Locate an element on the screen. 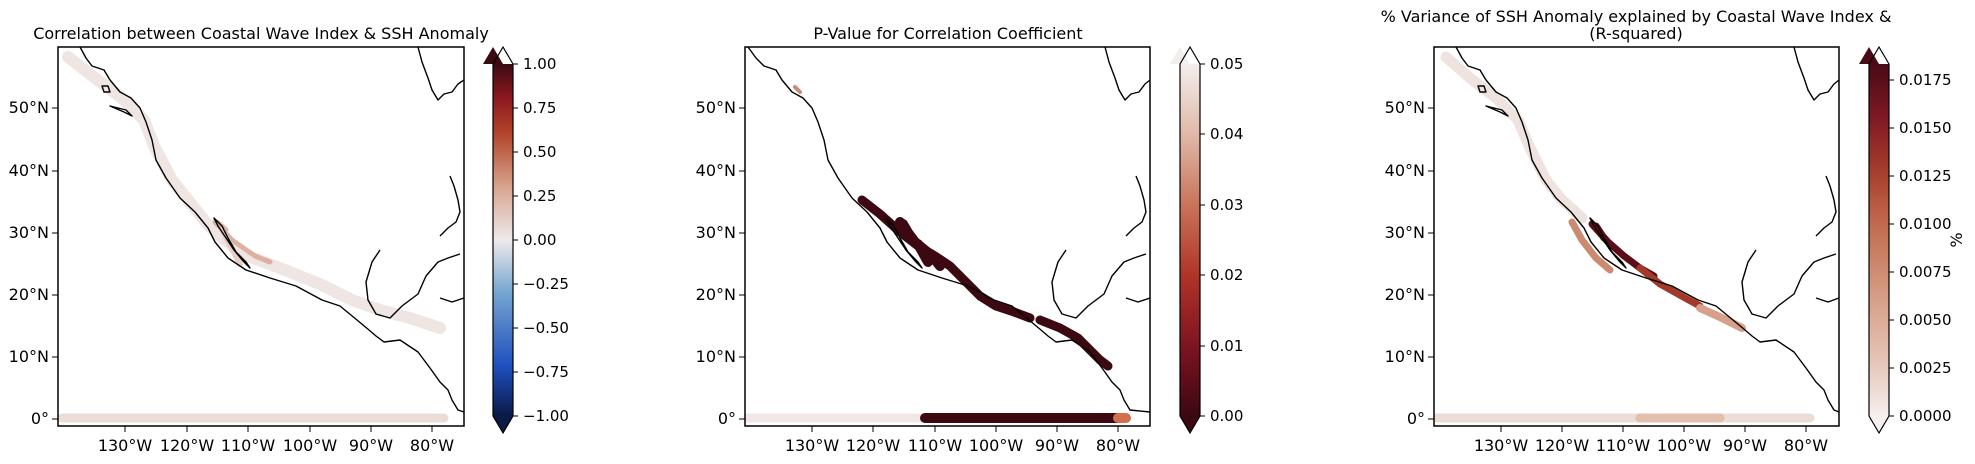 This screenshot has height=464, width=1975. colorbar-tick: −0.25 is located at coordinates (541, 284).